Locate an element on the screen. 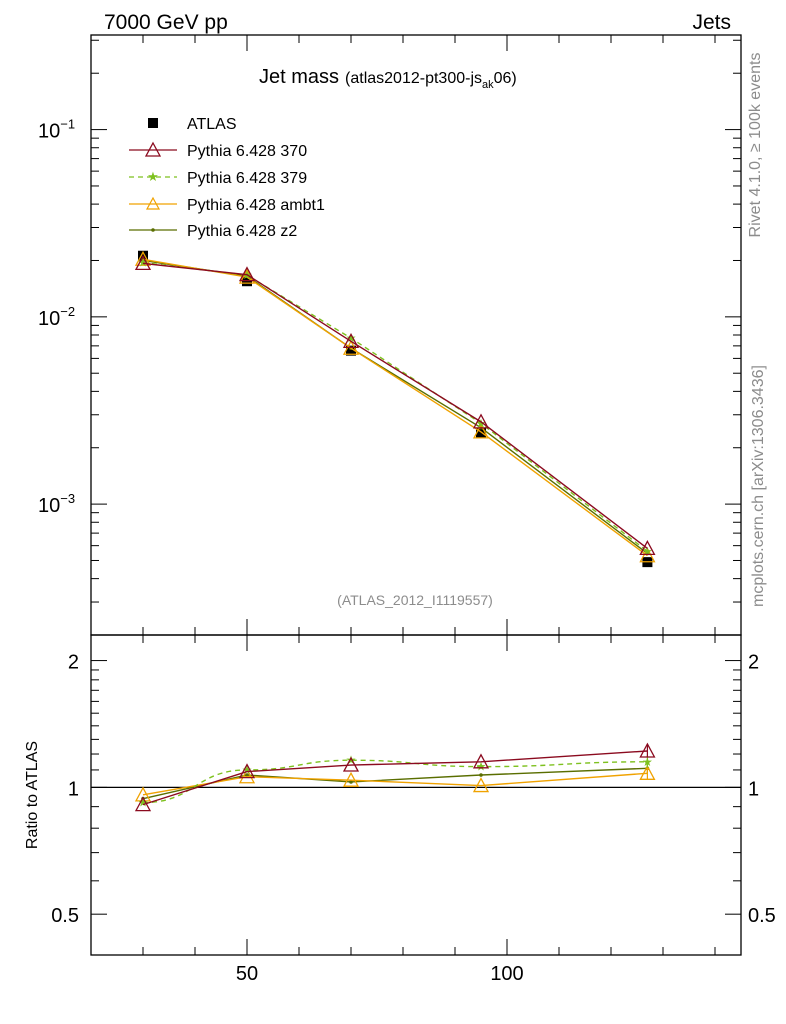 The width and height of the screenshot is (786, 1024). legend-label-ambt1: Pythia 6.428 ambt1 is located at coordinates (256, 205).